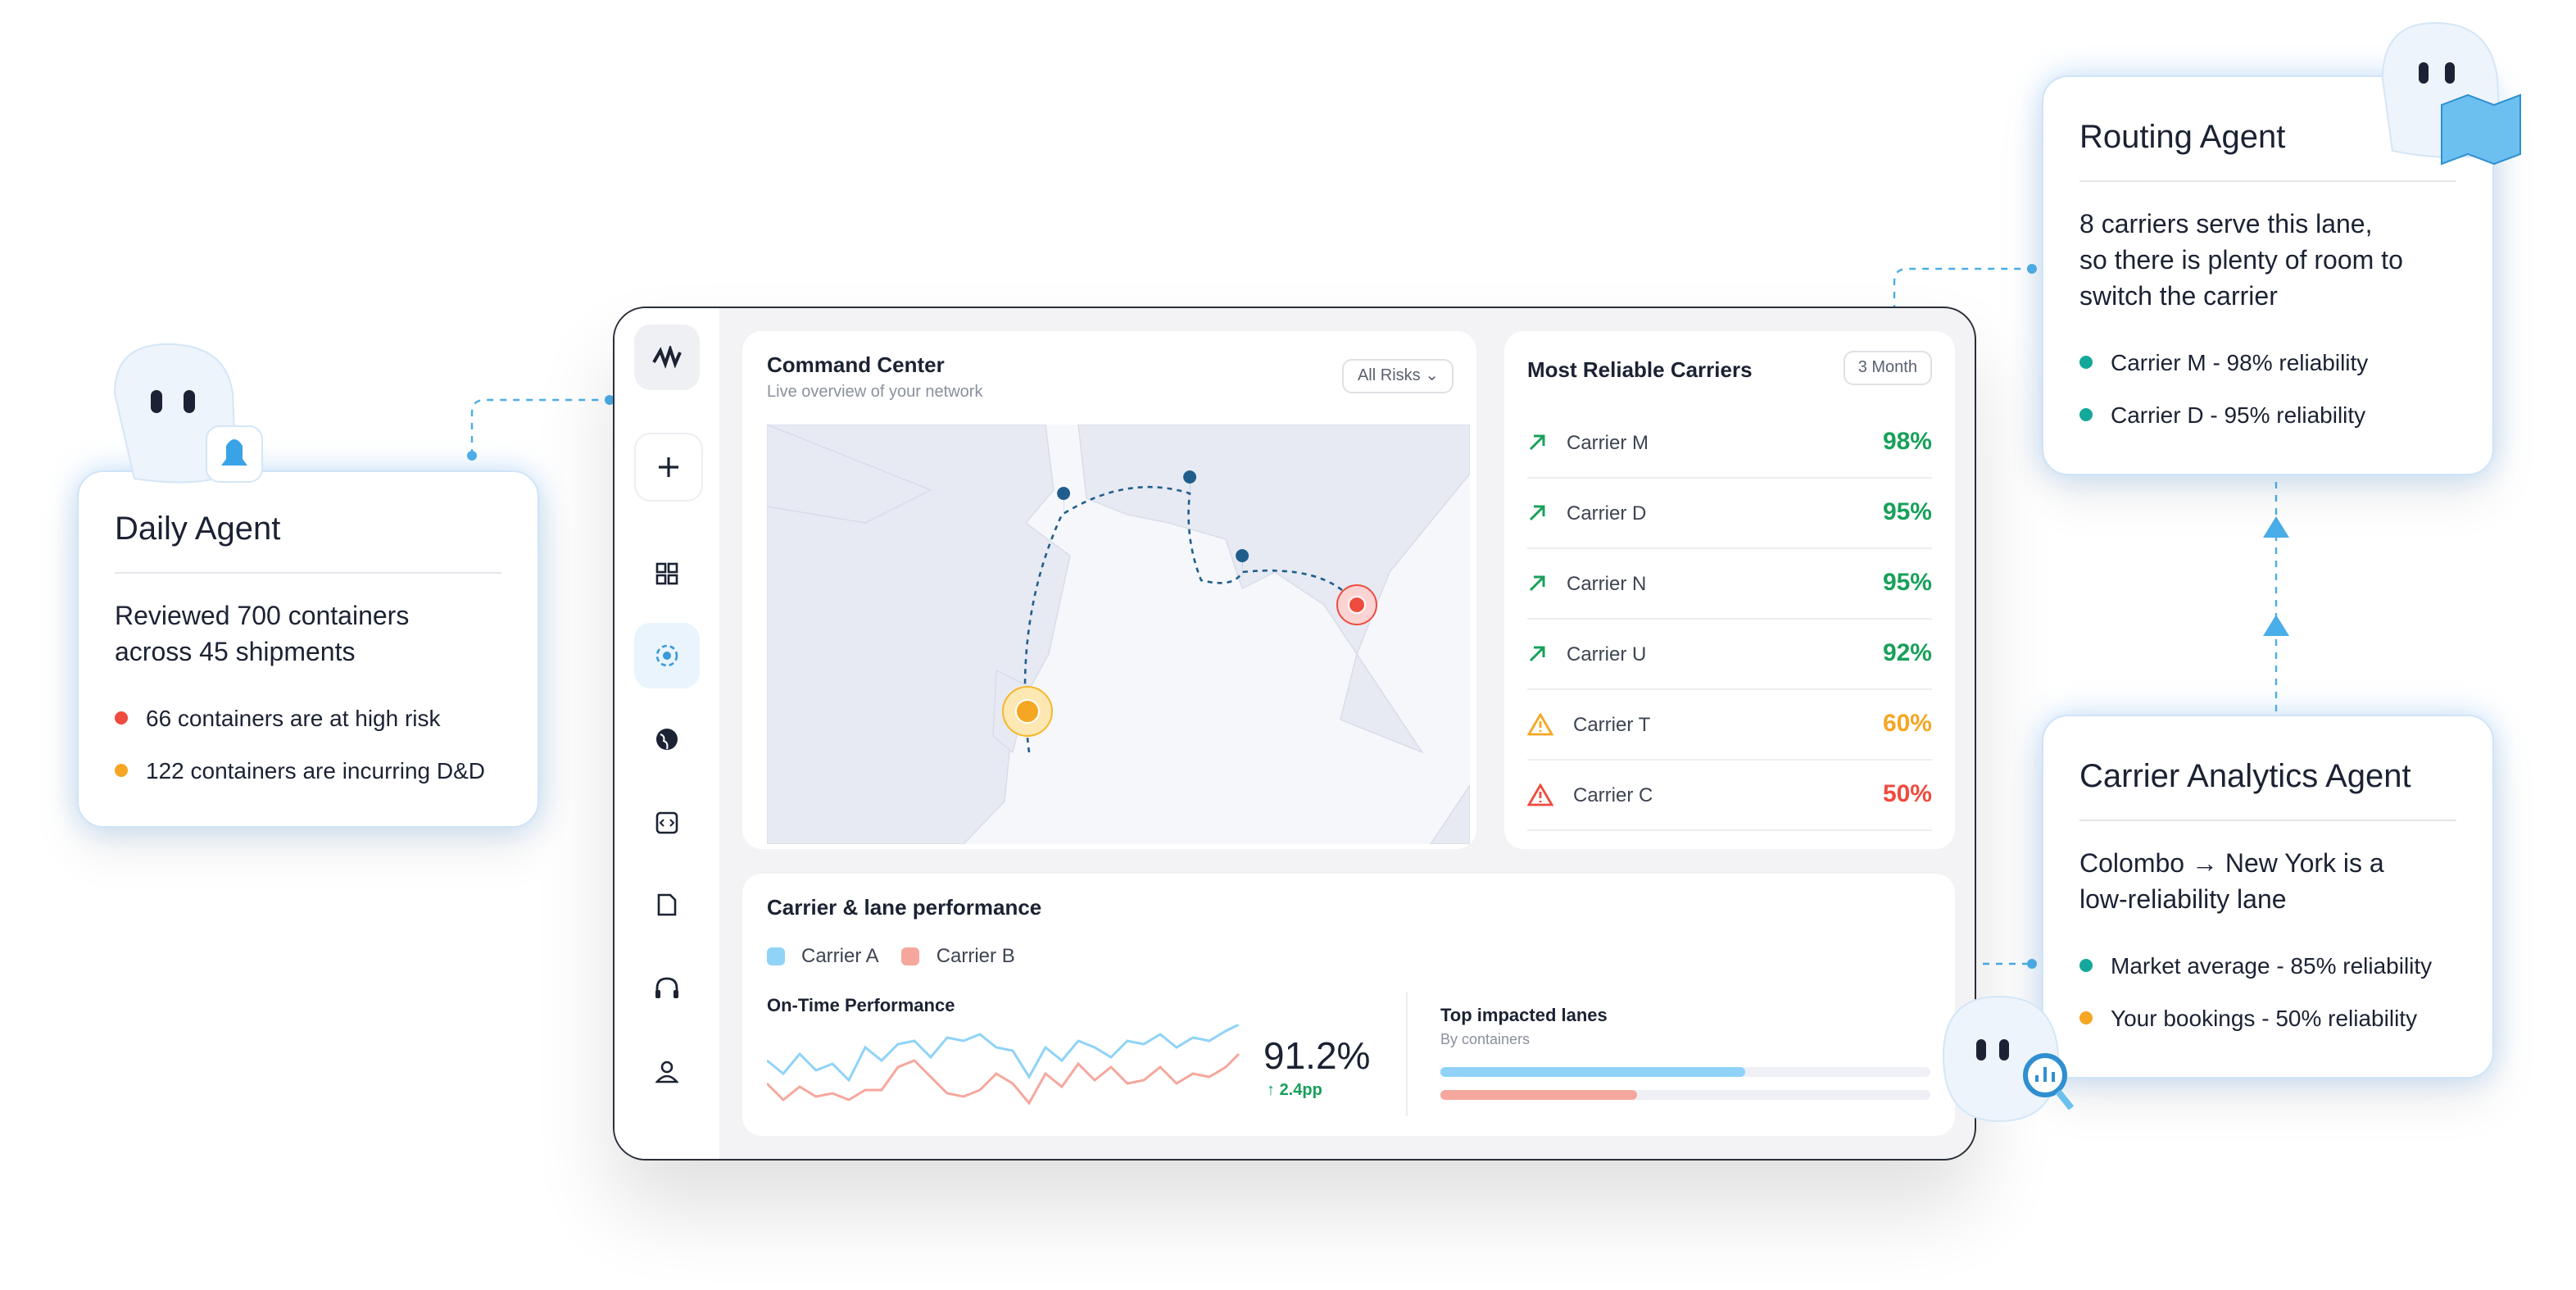  I want to click on agent-title: Carrier Analytics Agent, so click(2245, 777).